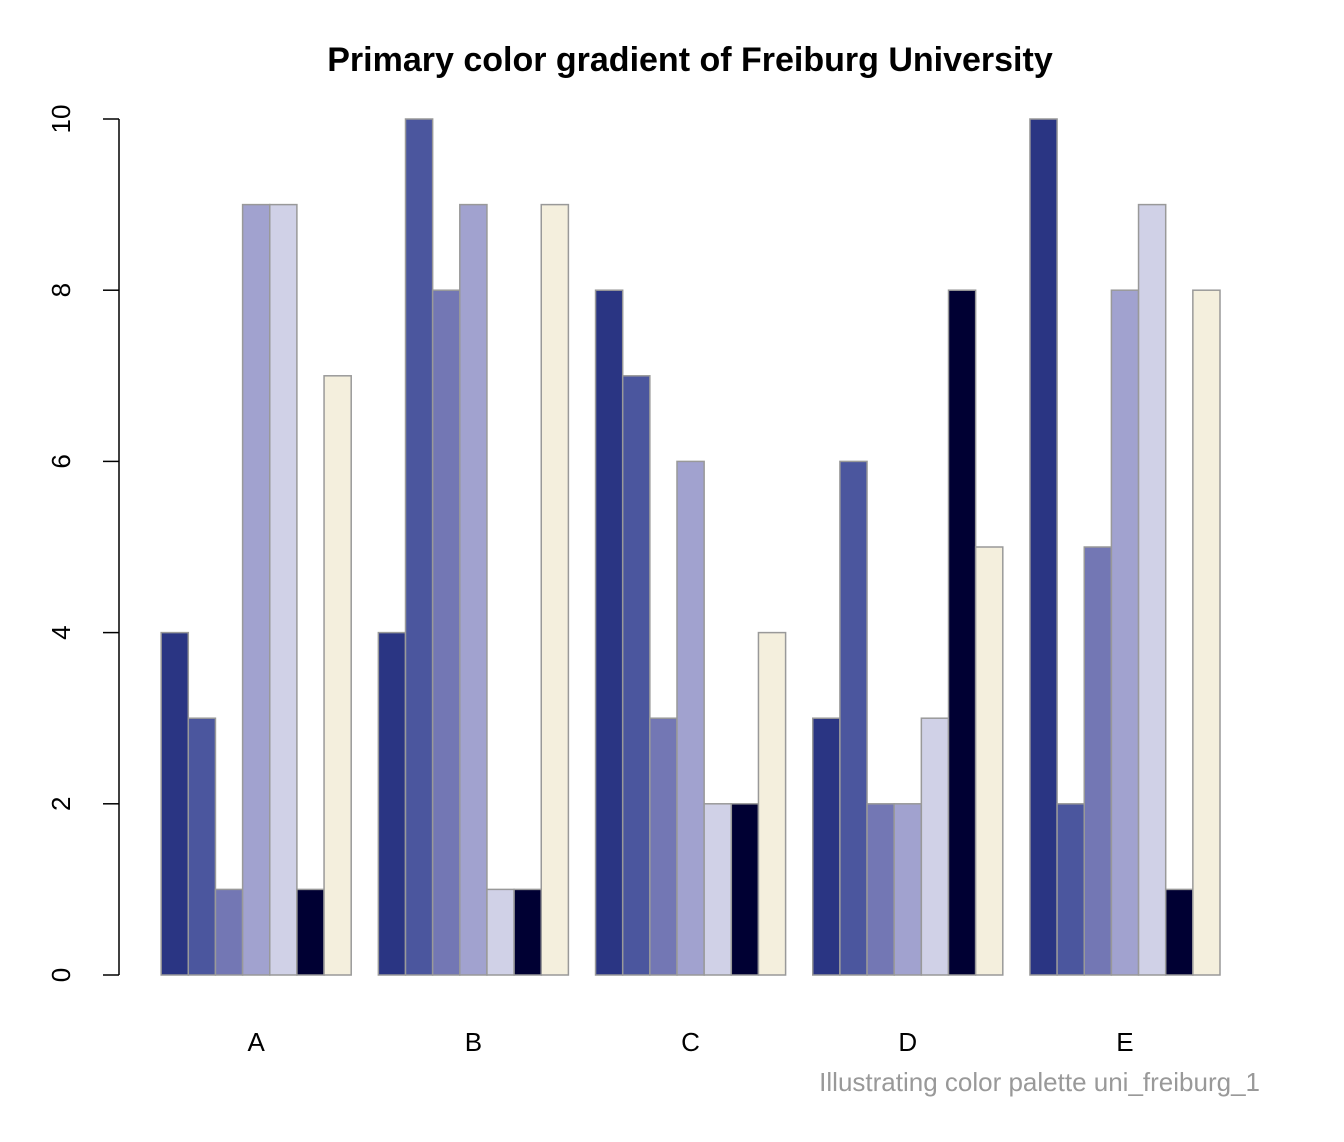 The width and height of the screenshot is (1344, 1142). I want to click on y-tick-label: 0, so click(61, 975).